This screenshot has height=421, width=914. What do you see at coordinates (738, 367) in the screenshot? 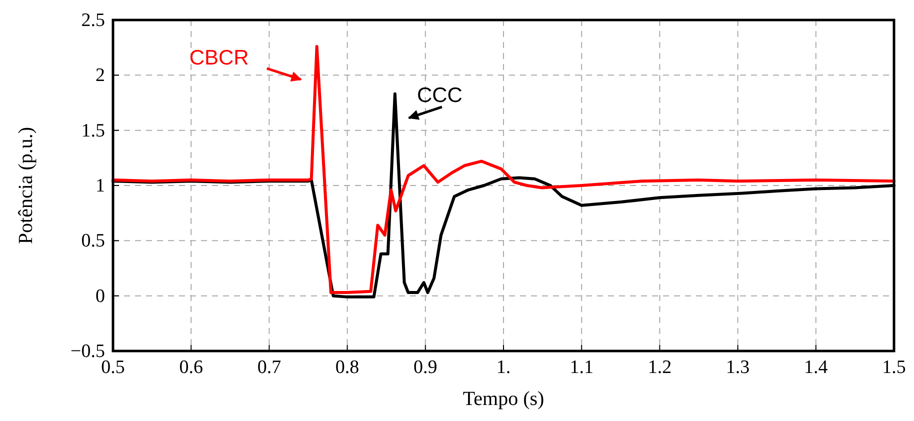
I see `x-tick-label: 1.3` at bounding box center [738, 367].